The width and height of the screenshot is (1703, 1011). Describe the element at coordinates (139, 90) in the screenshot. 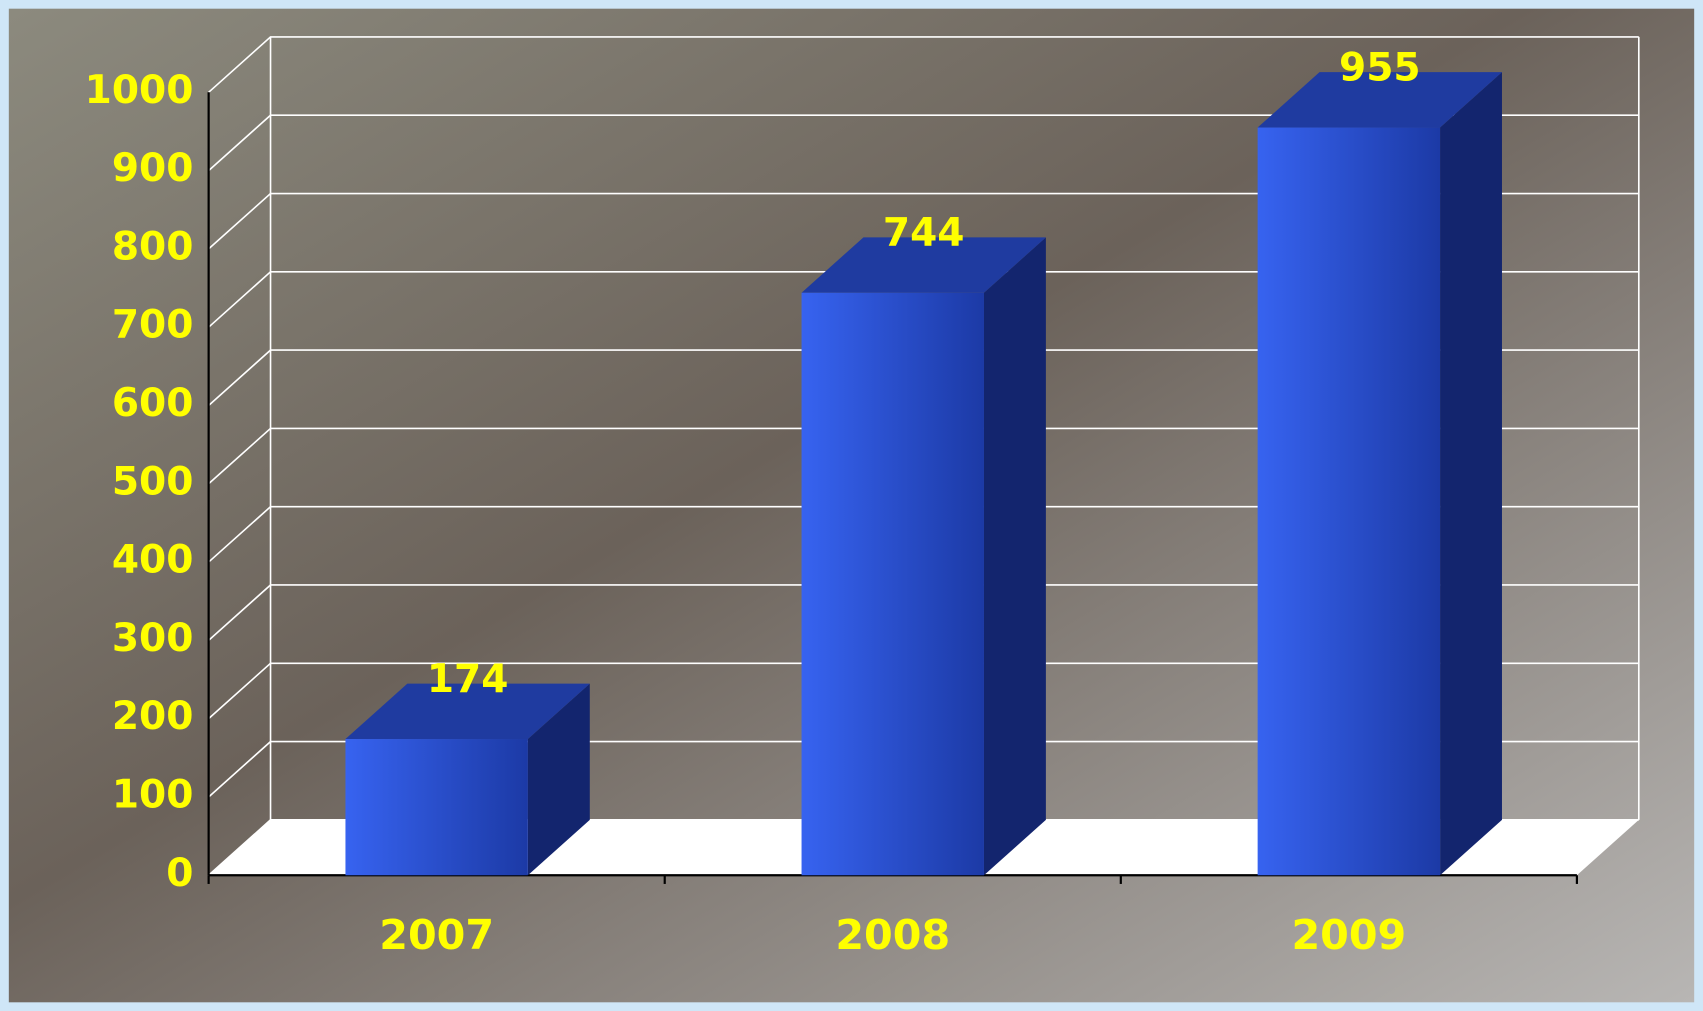

I see `y-tick-label: 1000` at that location.